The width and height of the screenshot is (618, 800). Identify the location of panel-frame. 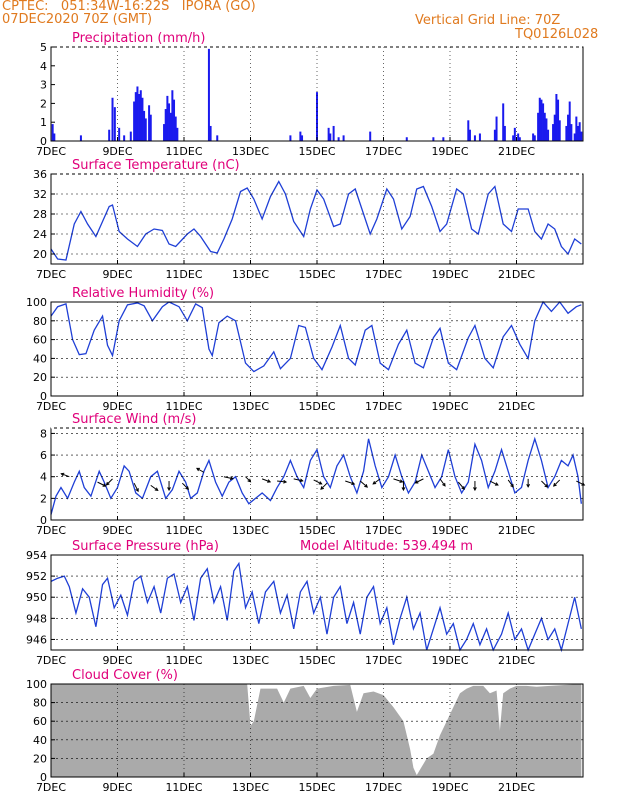
(317, 474).